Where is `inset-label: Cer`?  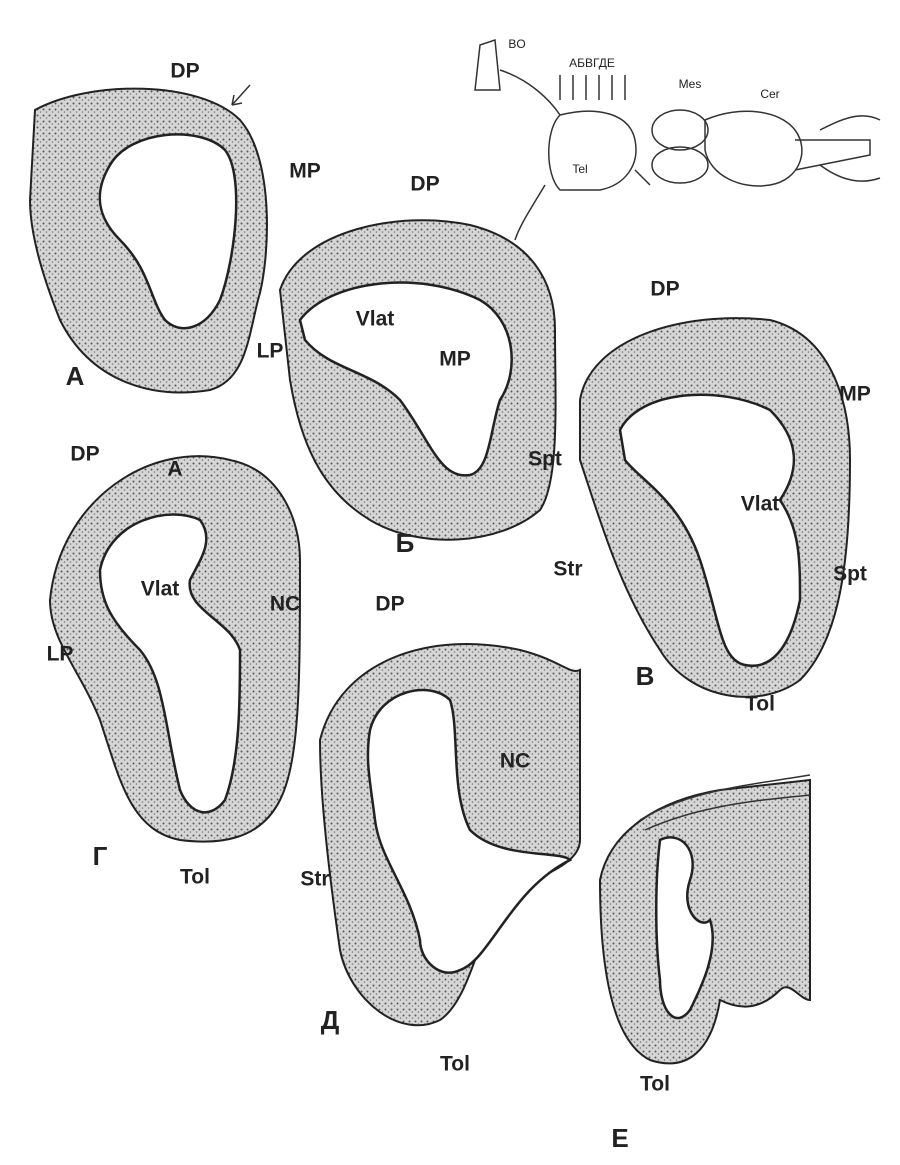
inset-label: Cer is located at coordinates (769, 94).